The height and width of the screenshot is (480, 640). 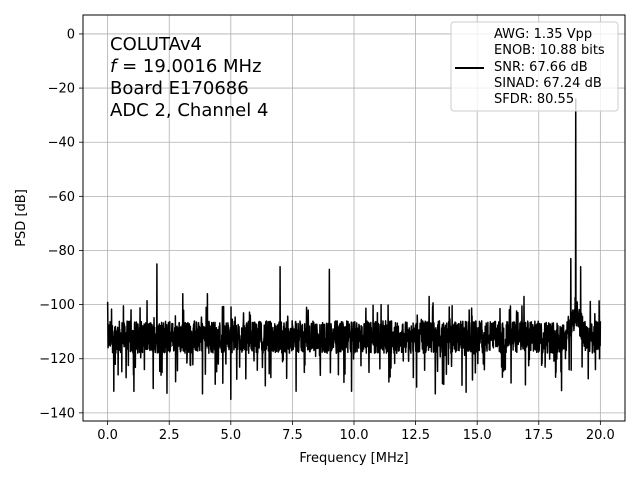 What do you see at coordinates (61, 89) in the screenshot?
I see `y-tick-label: −20` at bounding box center [61, 89].